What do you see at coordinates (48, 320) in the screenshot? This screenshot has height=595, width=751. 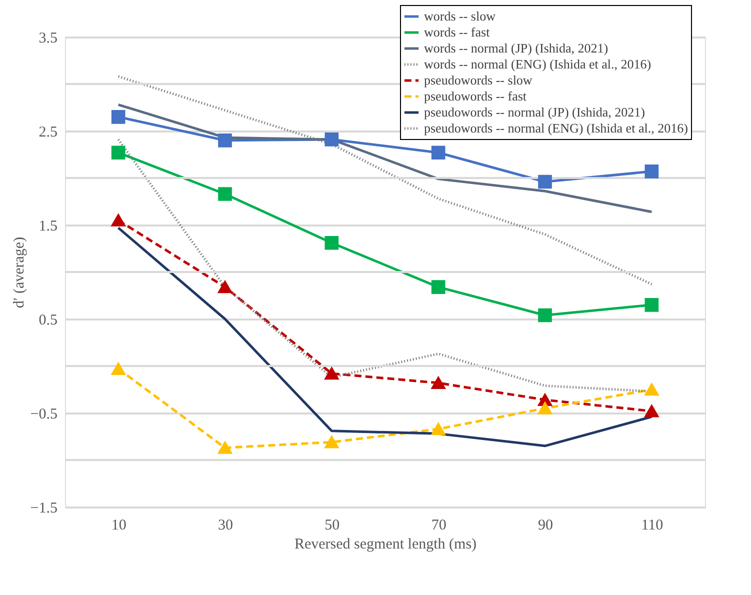 I see `y-tick-label: 0.5` at bounding box center [48, 320].